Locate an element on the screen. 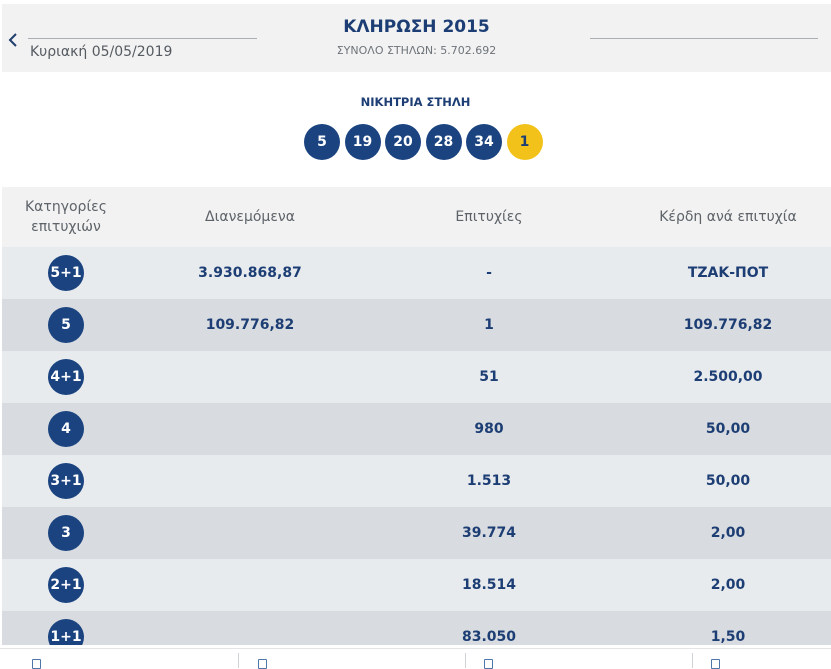 The image size is (831, 669). draw-date: Κυριακή 05/05/2019 is located at coordinates (101, 52).